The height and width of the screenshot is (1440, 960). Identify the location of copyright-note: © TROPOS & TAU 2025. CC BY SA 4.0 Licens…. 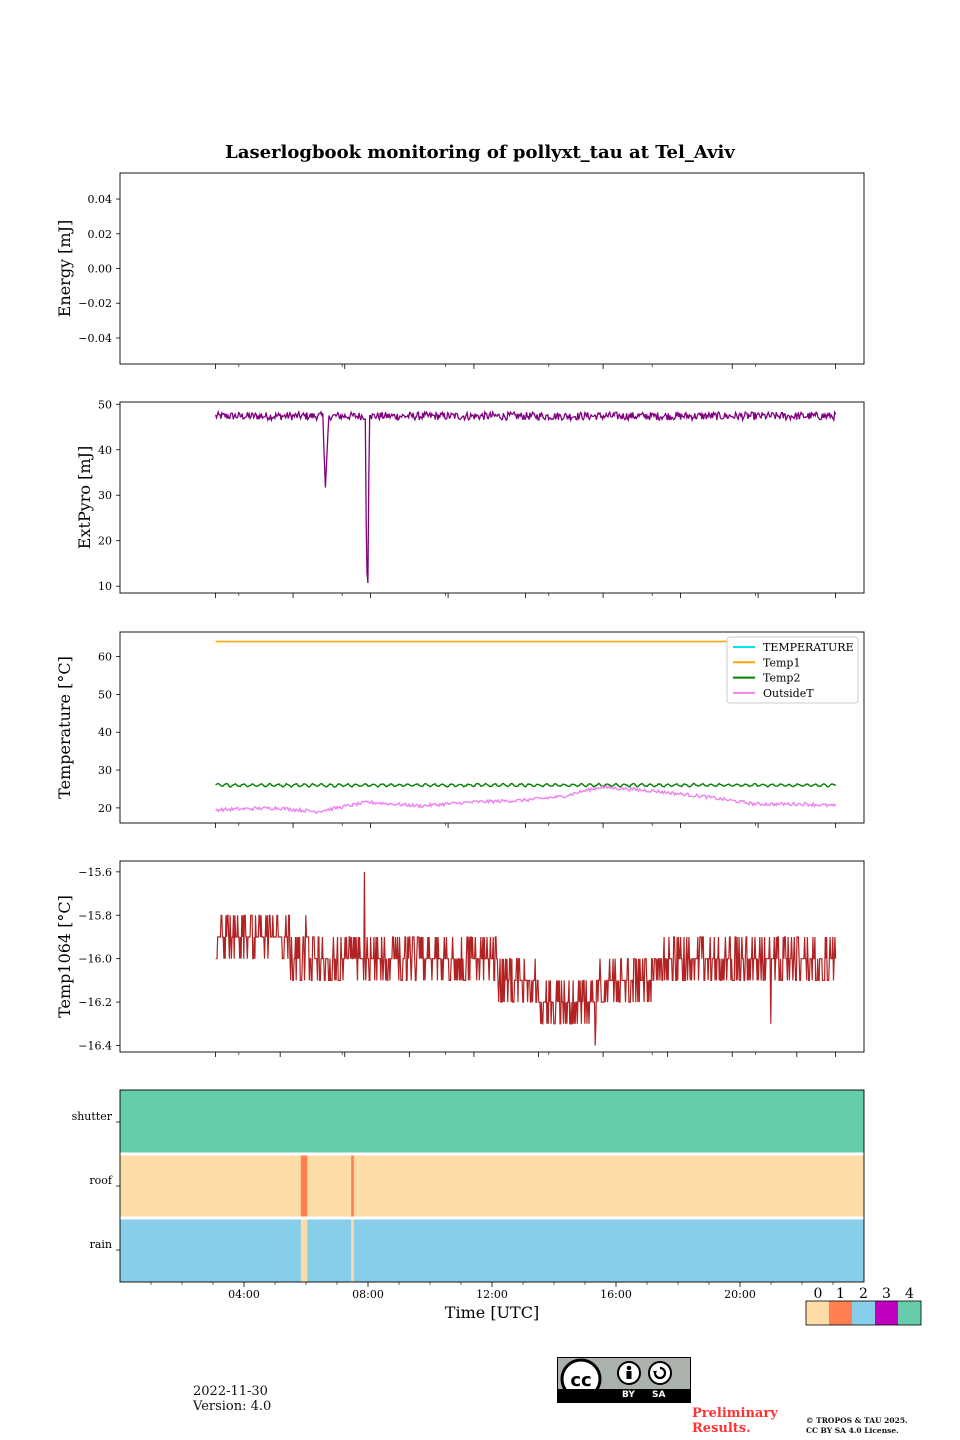
(857, 1426).